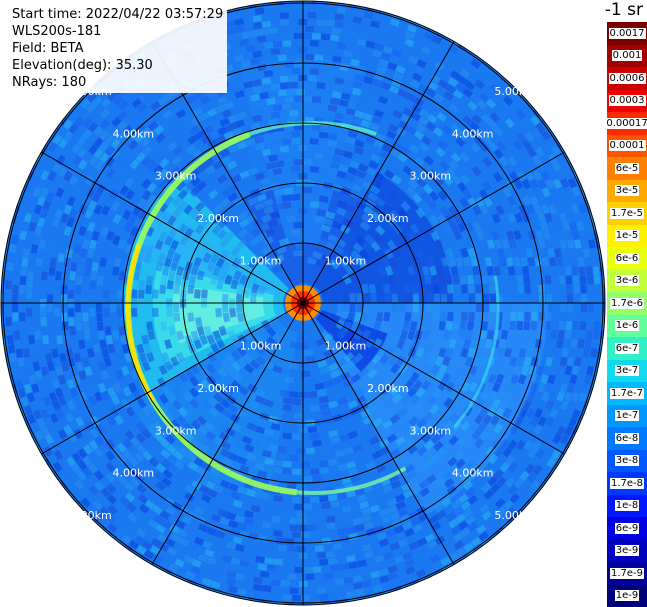 The width and height of the screenshot is (647, 607). I want to click on colorbar-cell: 1e-8, so click(627, 505).